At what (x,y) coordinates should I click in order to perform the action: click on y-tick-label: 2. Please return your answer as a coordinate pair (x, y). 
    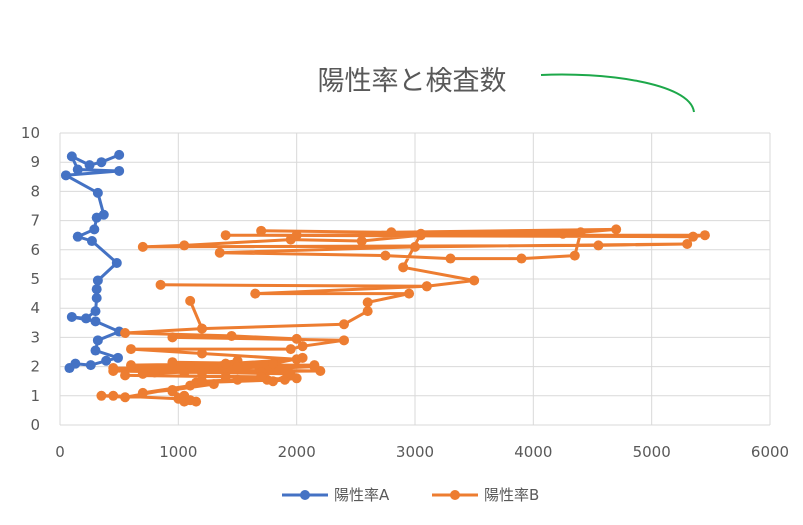
    Looking at the image, I should click on (35, 367).